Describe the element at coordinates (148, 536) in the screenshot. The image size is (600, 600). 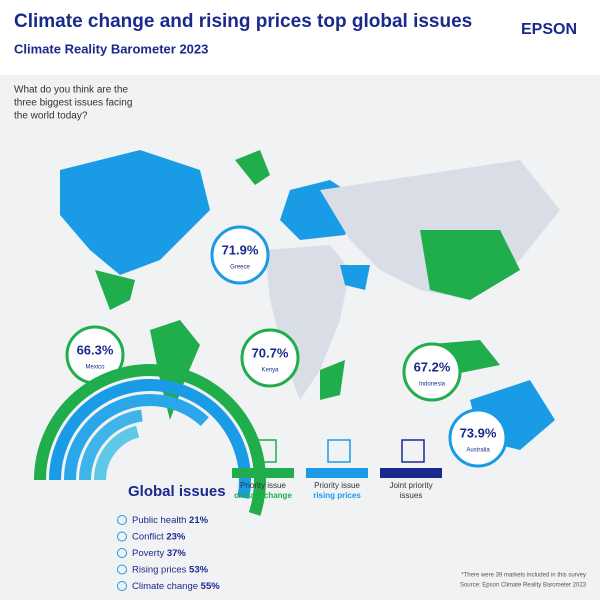
I see `issue-name: Conflict` at that location.